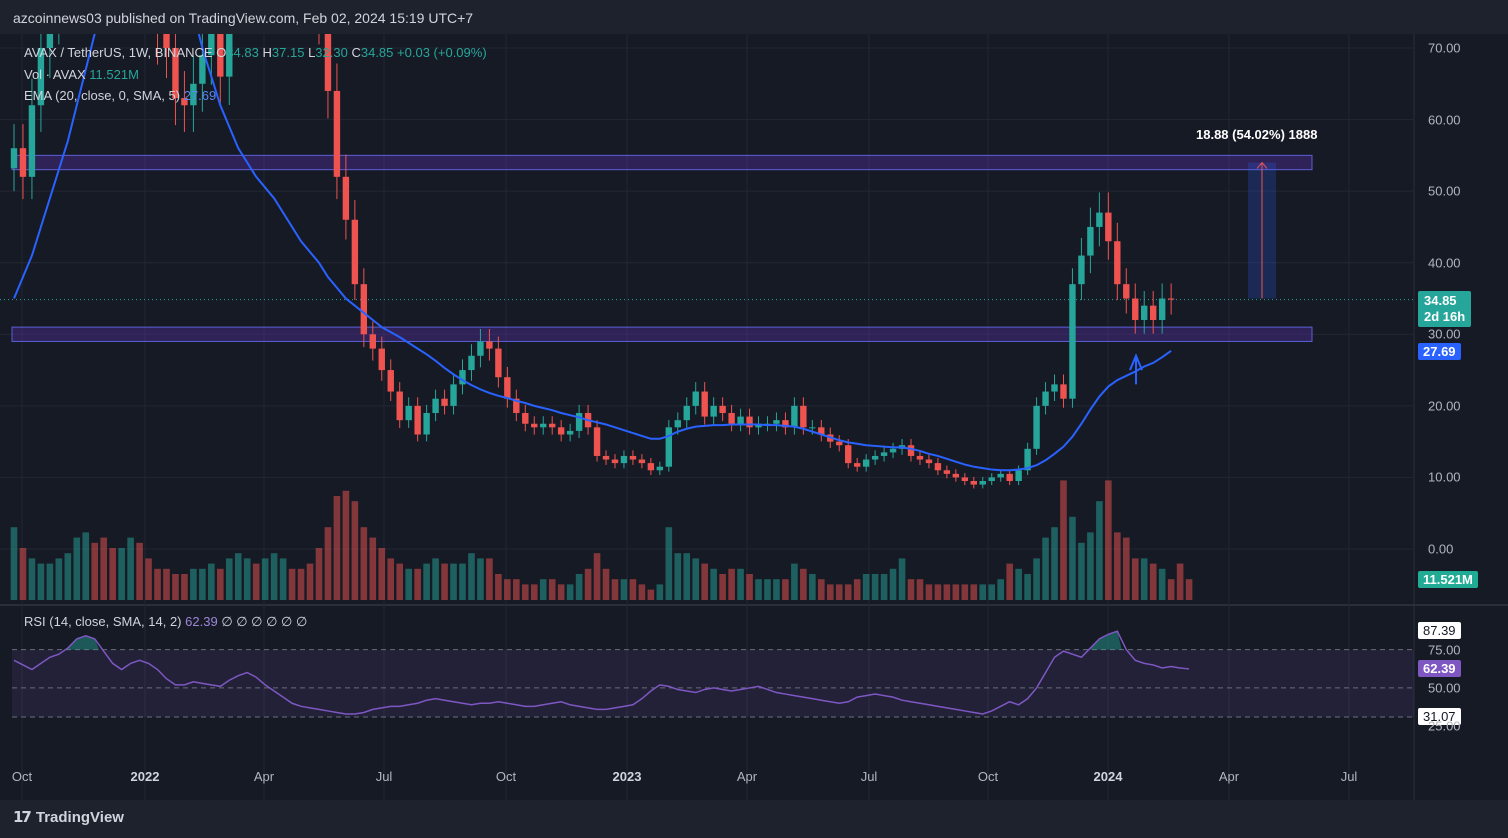 This screenshot has height=838, width=1508. I want to click on legend-l-label: L, so click(312, 52).